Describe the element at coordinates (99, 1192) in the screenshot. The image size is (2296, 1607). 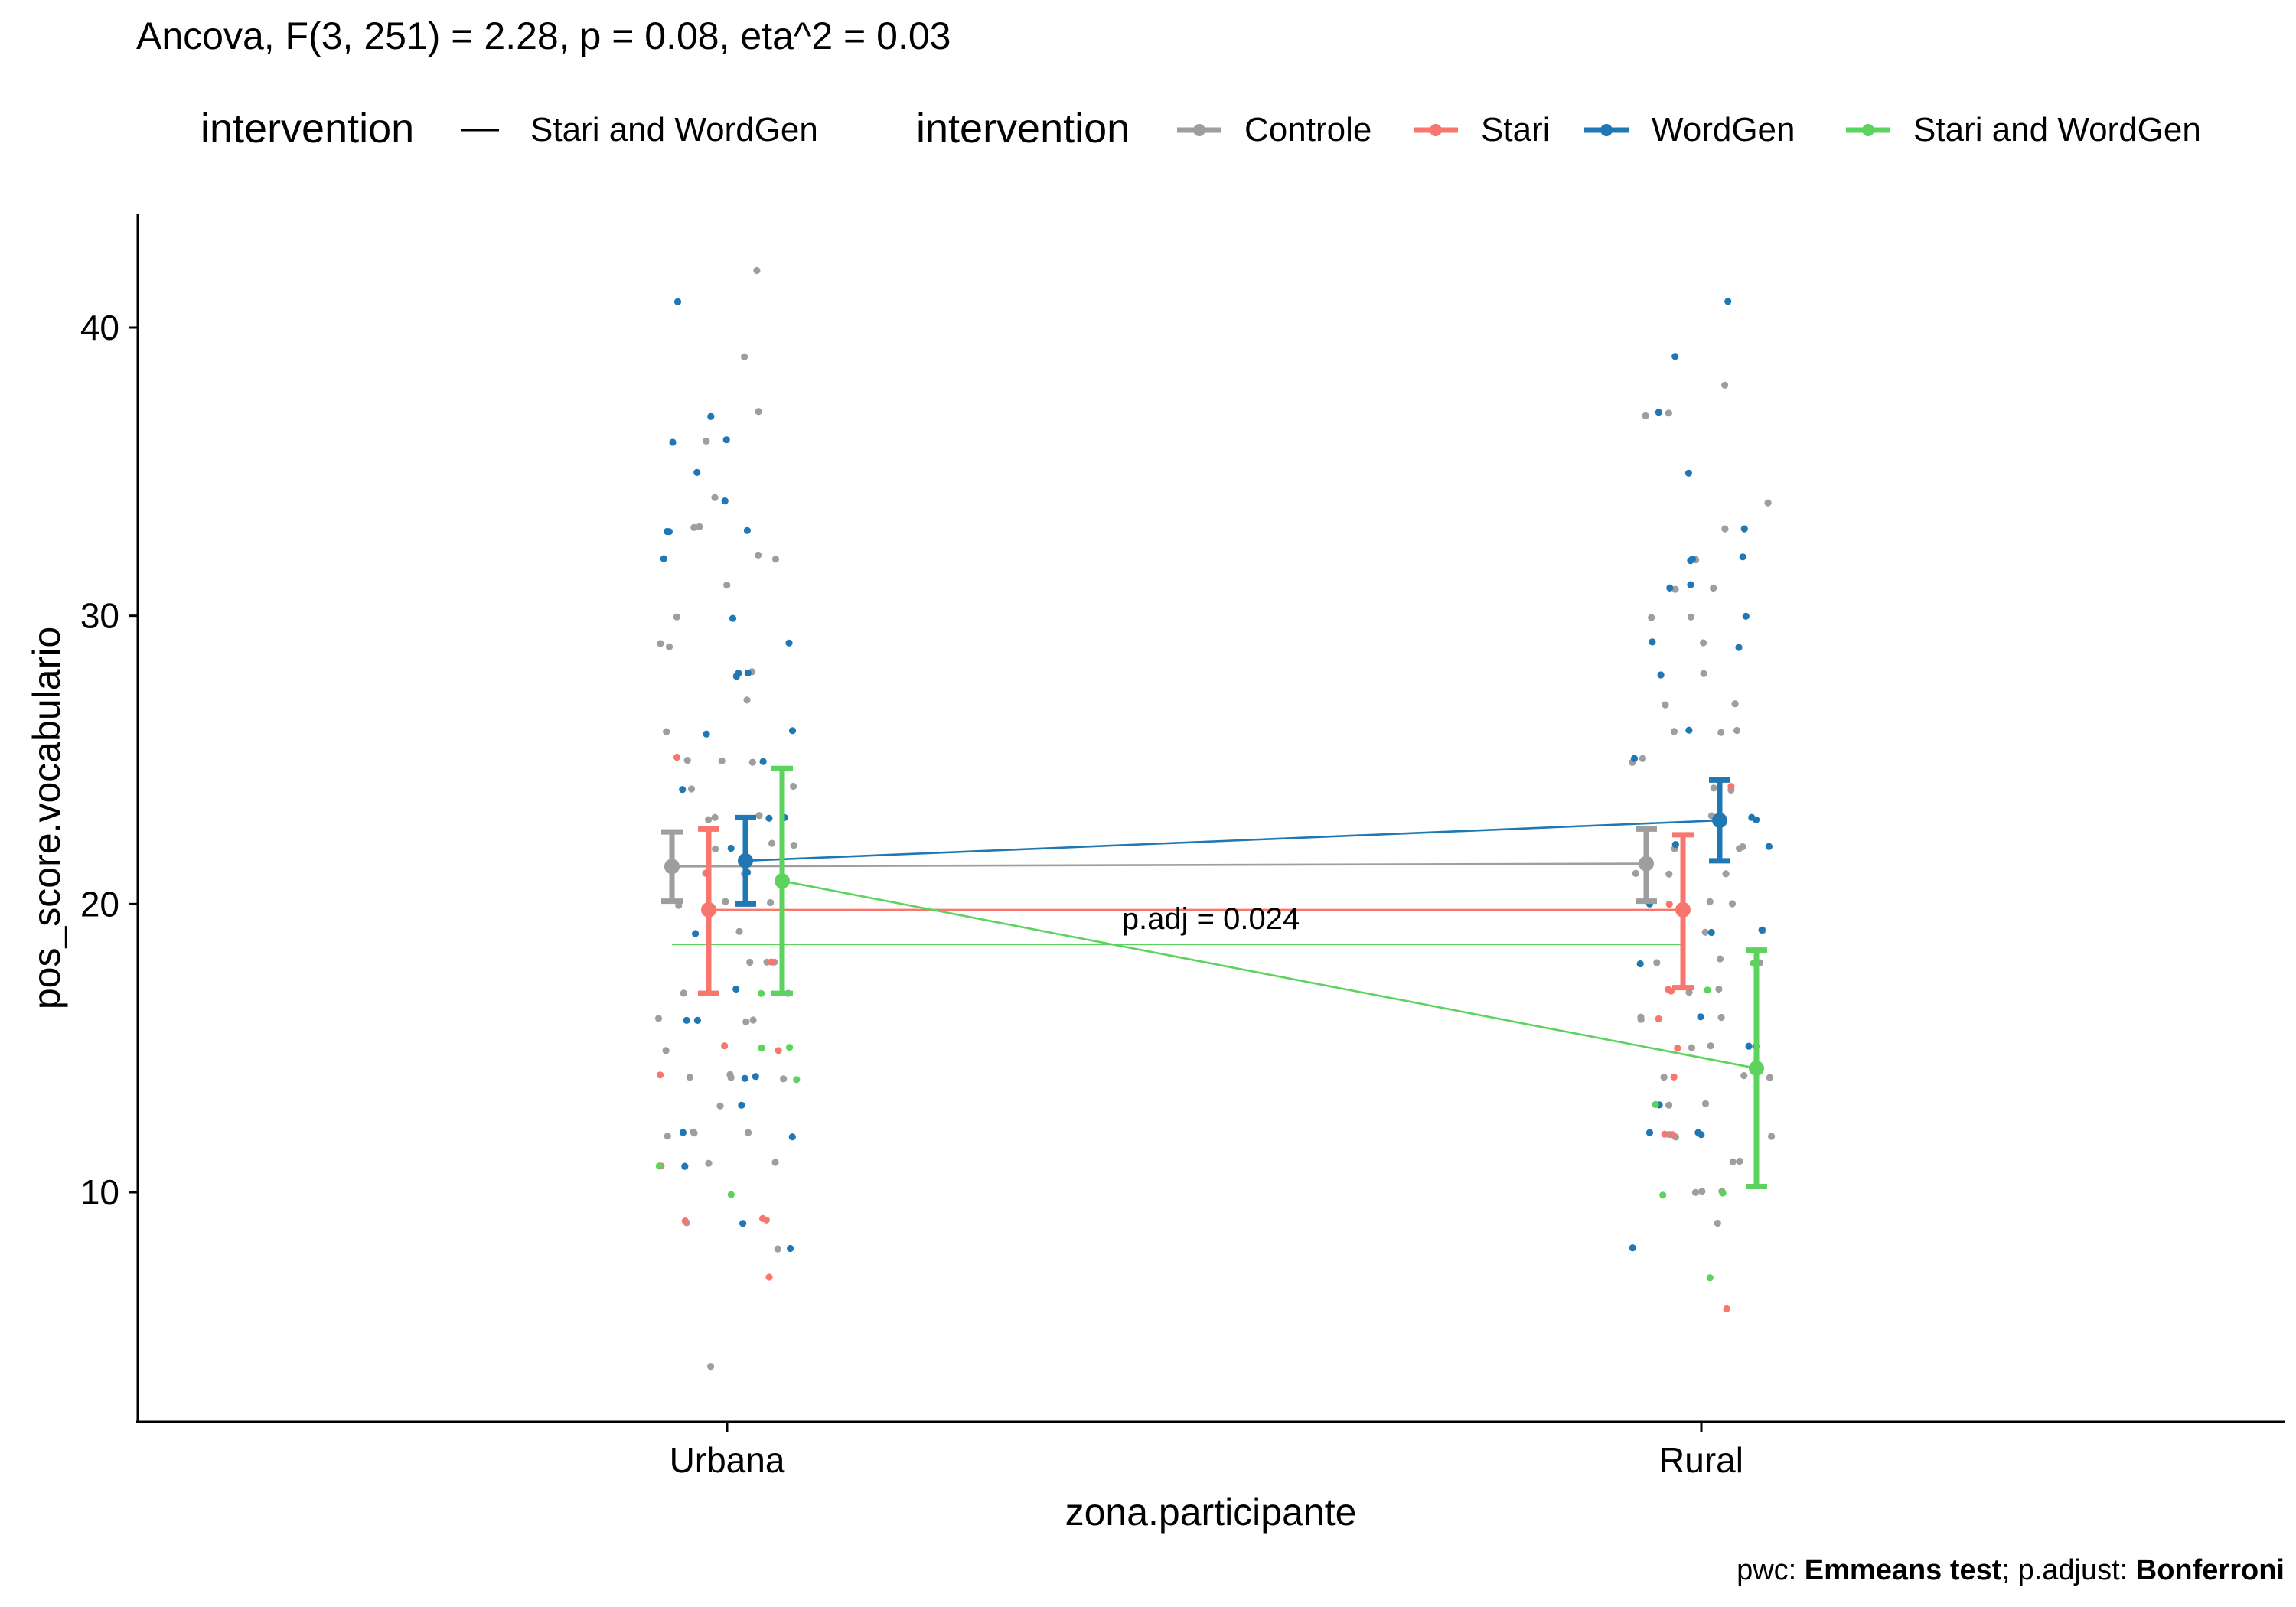
I see `y-tick-label: 10` at that location.